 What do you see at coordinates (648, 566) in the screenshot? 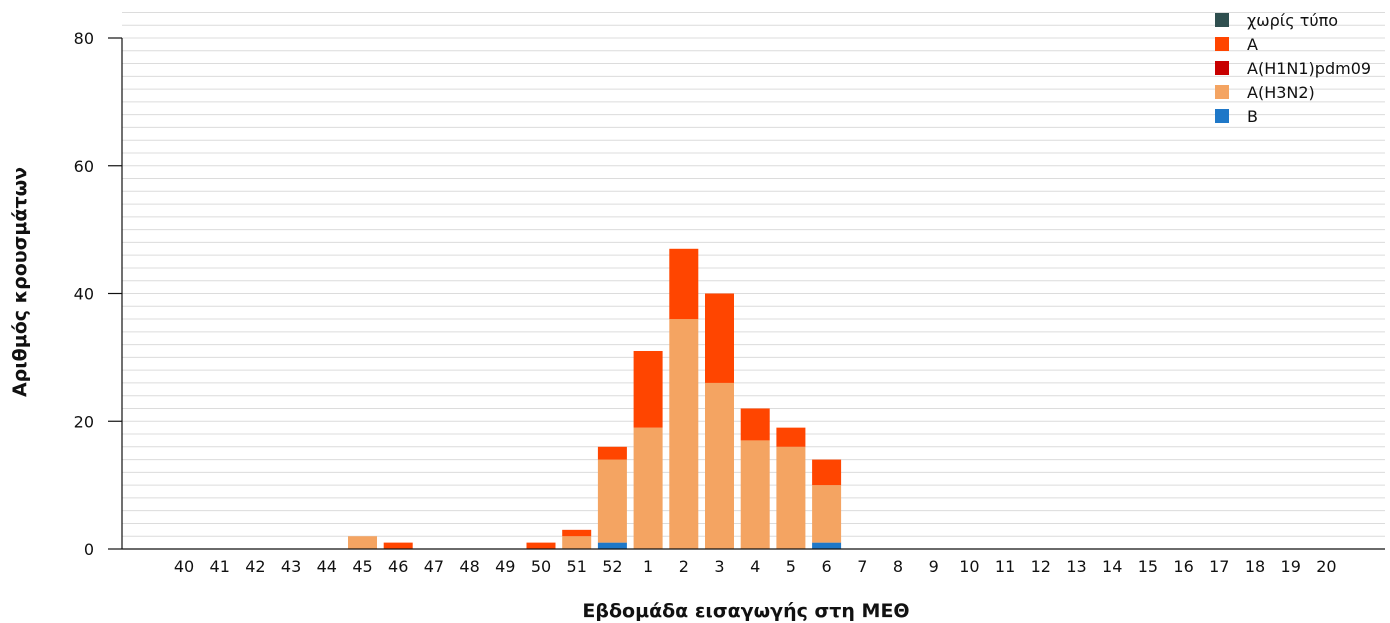
I see `x-tick-label: 1` at bounding box center [648, 566].